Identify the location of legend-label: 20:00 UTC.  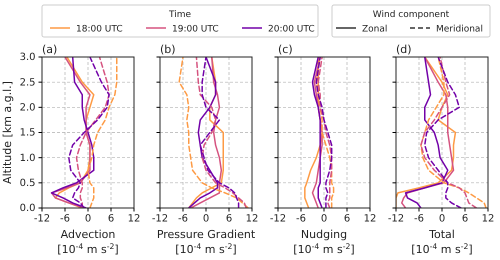
(291, 29).